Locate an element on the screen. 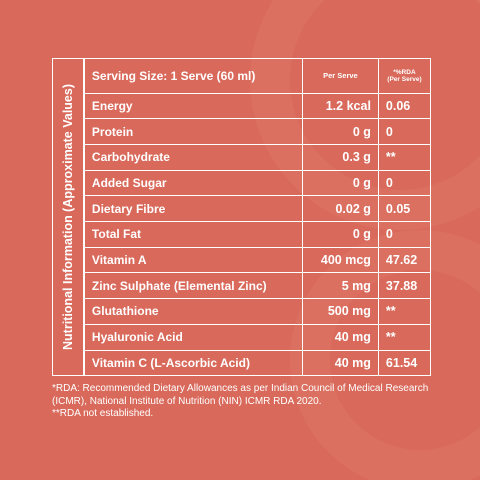 This screenshot has width=480, height=480. nutrient-row: Energy 1.2 kcal 0.06 is located at coordinates (256, 106).